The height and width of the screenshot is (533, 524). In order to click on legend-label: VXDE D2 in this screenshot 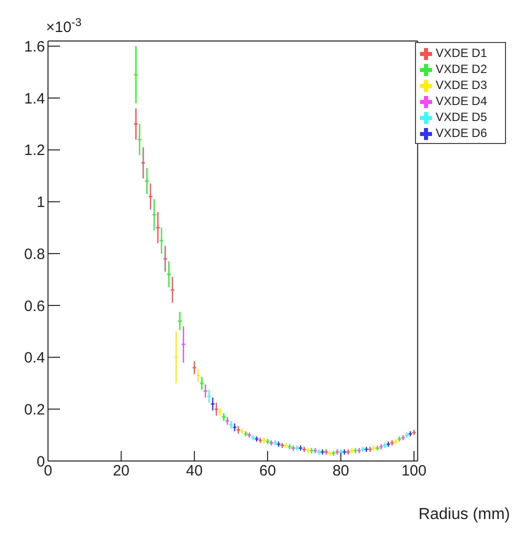, I will do `click(461, 69)`.